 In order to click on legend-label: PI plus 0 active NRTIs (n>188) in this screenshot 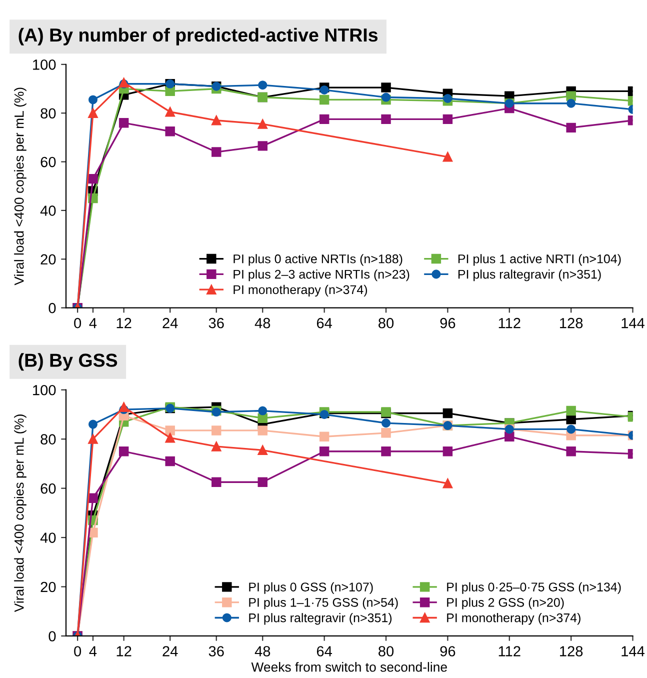, I will do `click(318, 260)`.